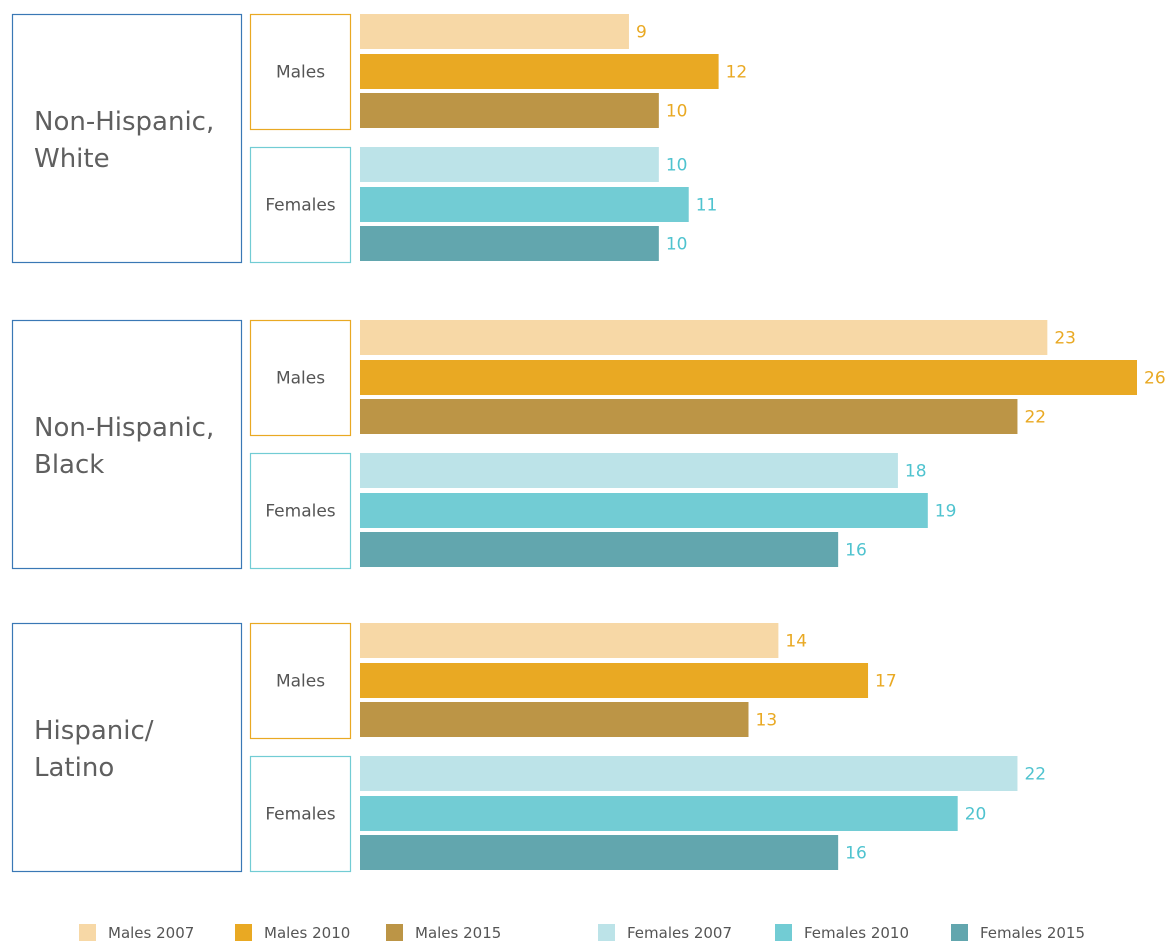 The image size is (1167, 942). I want to click on value-label-hispanic-latino-females-females-2007: 22, so click(1035, 775).